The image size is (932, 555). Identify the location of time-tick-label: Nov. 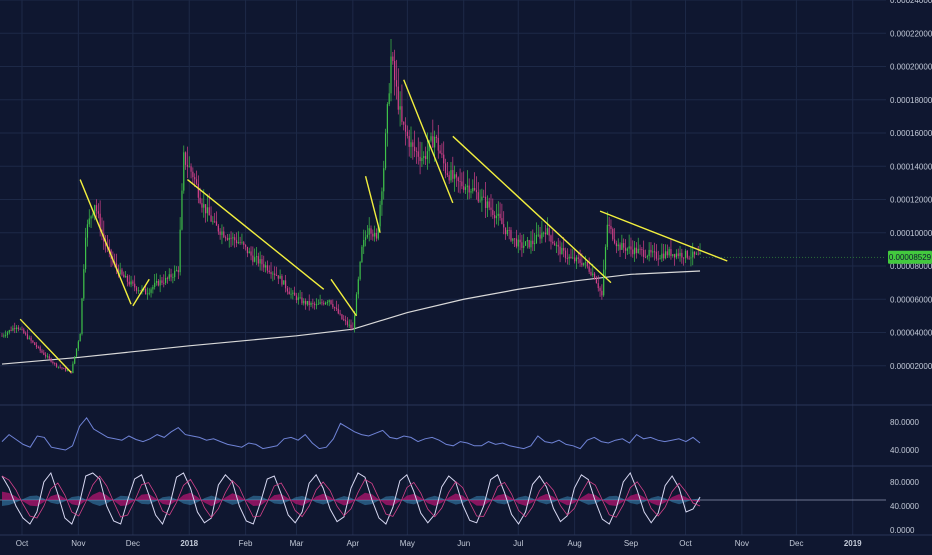
(742, 543).